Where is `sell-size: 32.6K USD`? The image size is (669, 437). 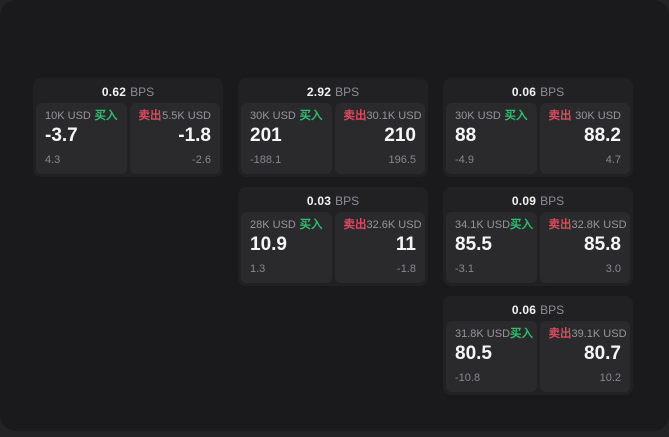
sell-size: 32.6K USD is located at coordinates (394, 225).